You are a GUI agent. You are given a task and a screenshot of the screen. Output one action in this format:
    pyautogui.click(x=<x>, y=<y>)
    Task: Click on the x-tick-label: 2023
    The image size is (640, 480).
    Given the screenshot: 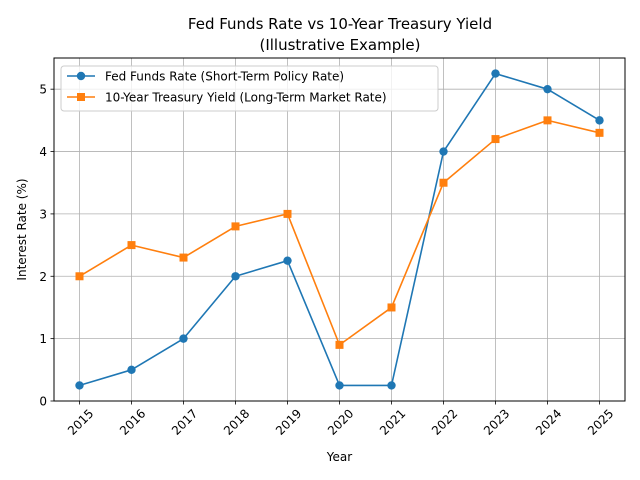 What is the action you would take?
    pyautogui.click(x=496, y=421)
    